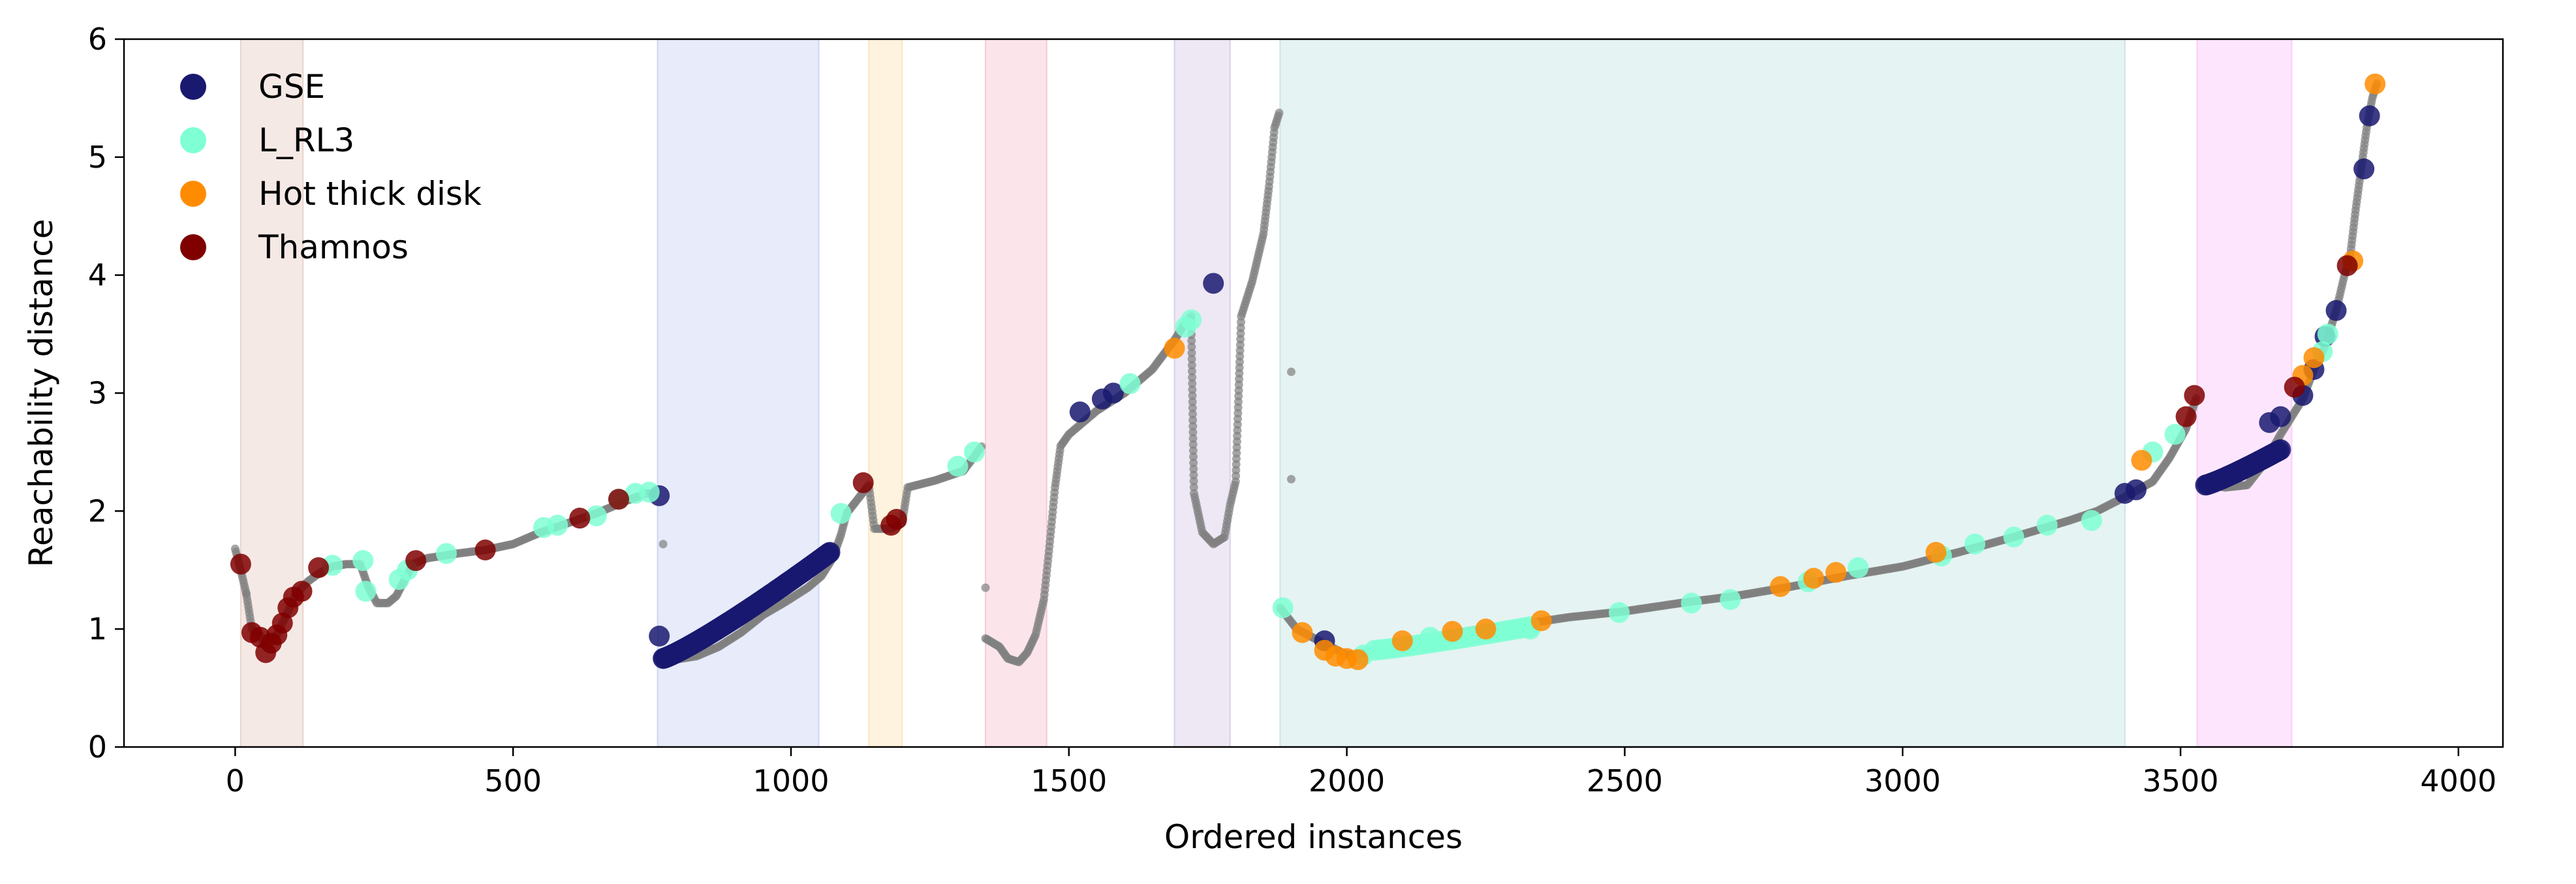 This screenshot has width=2576, height=884. I want to click on y-axis-title: Reachability distance, so click(41, 393).